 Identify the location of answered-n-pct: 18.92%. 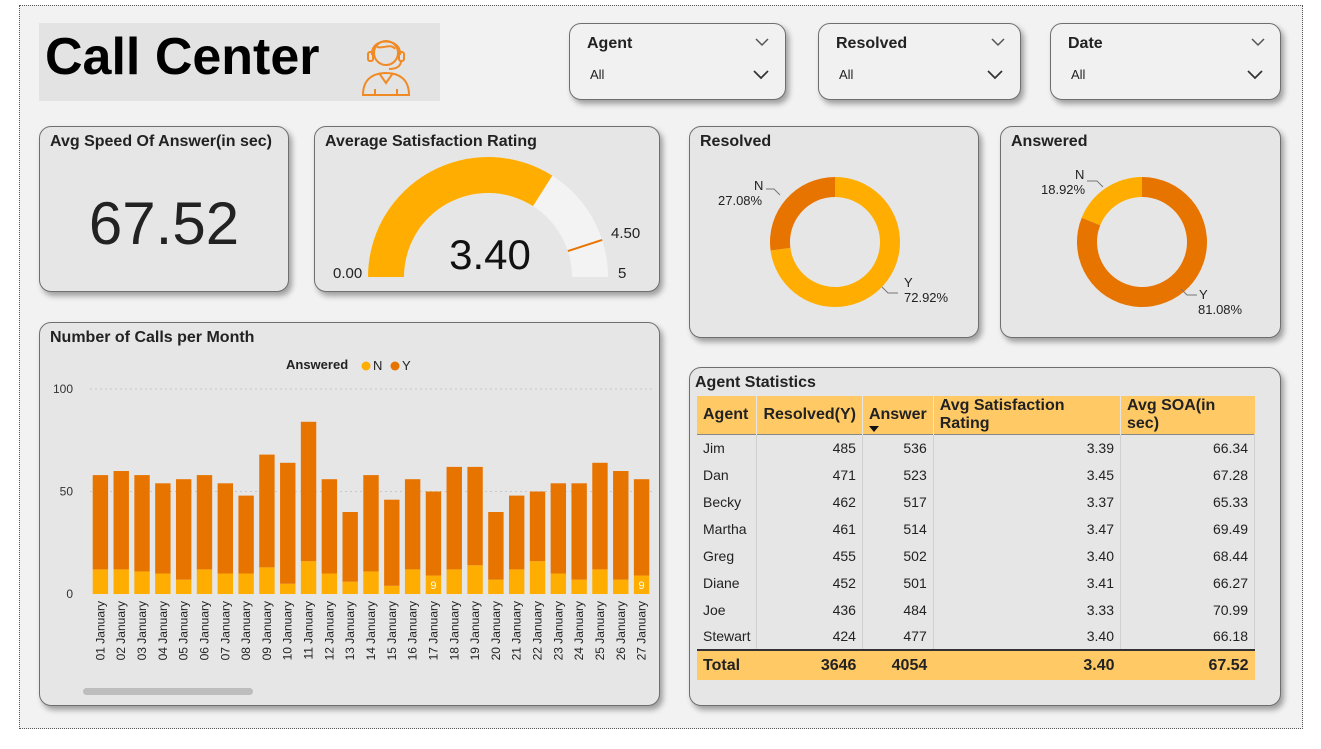
(1063, 189).